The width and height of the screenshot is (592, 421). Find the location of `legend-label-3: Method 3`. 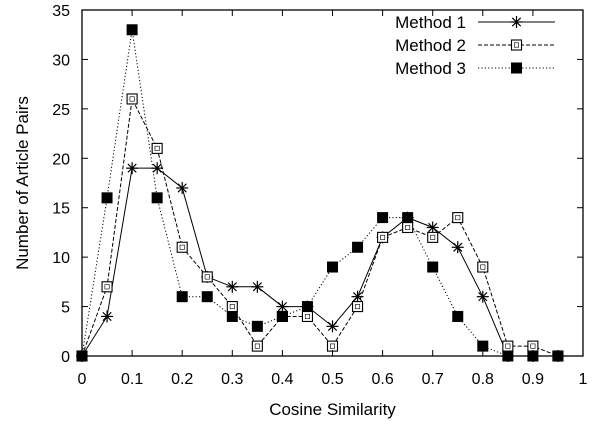

legend-label-3: Method 3 is located at coordinates (430, 68).